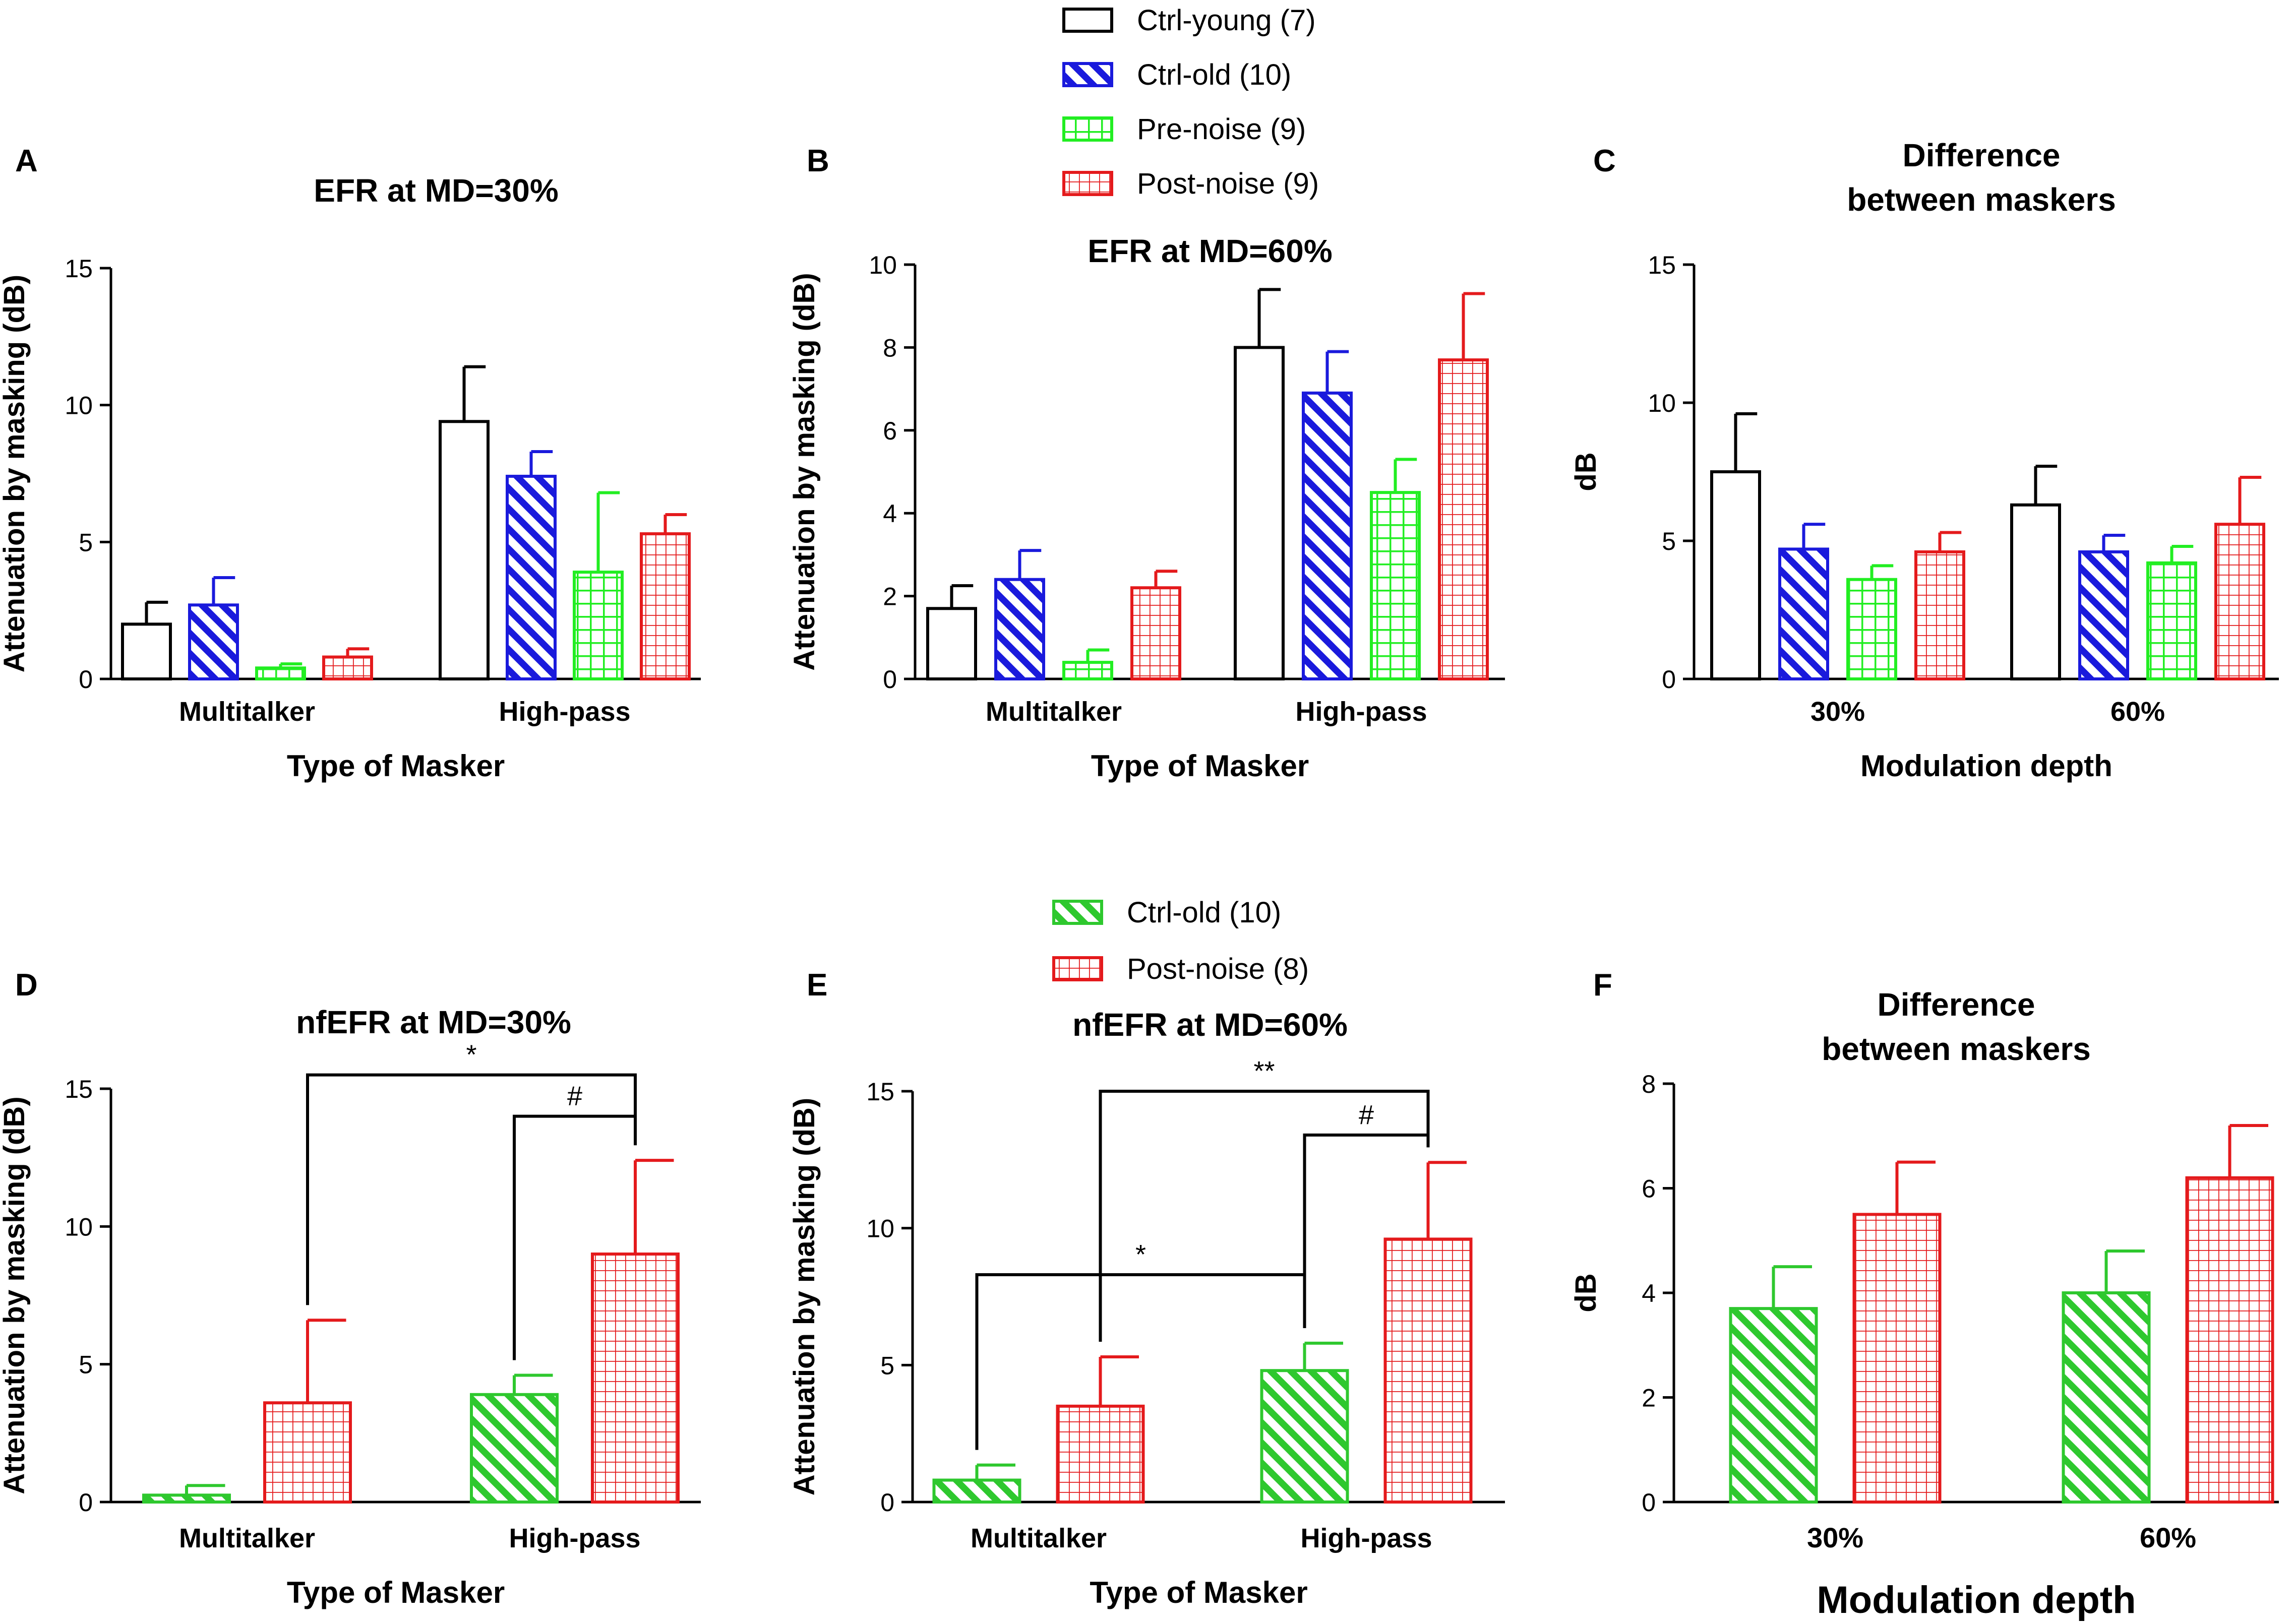  What do you see at coordinates (1982, 155) in the screenshot?
I see `chart-title: Difference` at bounding box center [1982, 155].